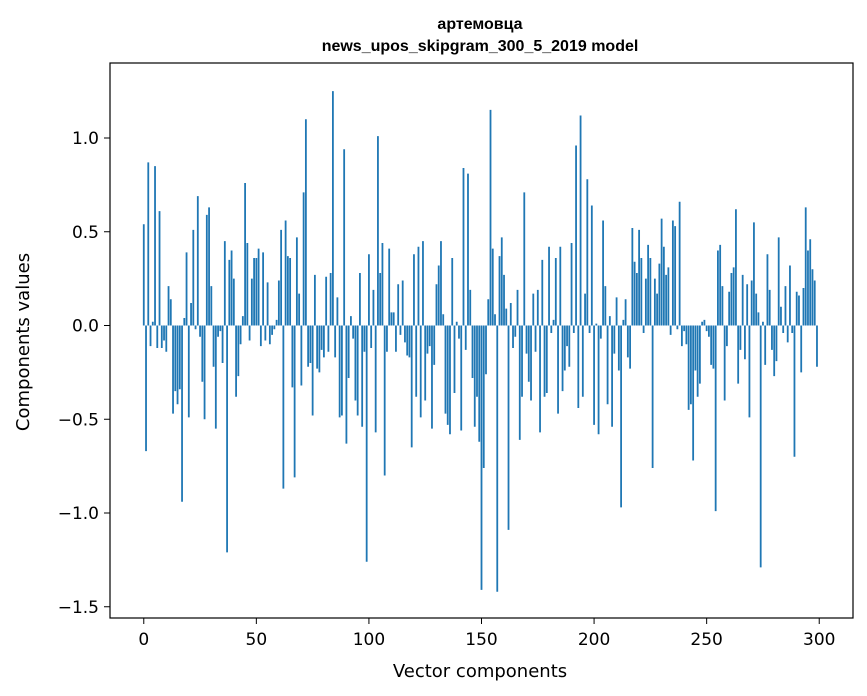  I want to click on y-tick-label: 1.0, so click(85, 139).